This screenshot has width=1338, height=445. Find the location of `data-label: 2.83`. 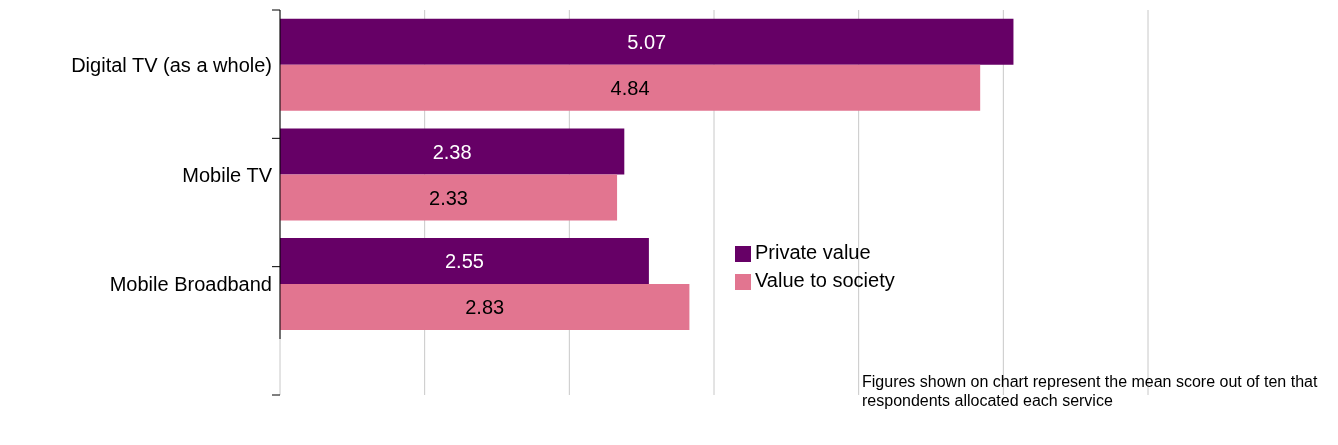

data-label: 2.83 is located at coordinates (485, 307).